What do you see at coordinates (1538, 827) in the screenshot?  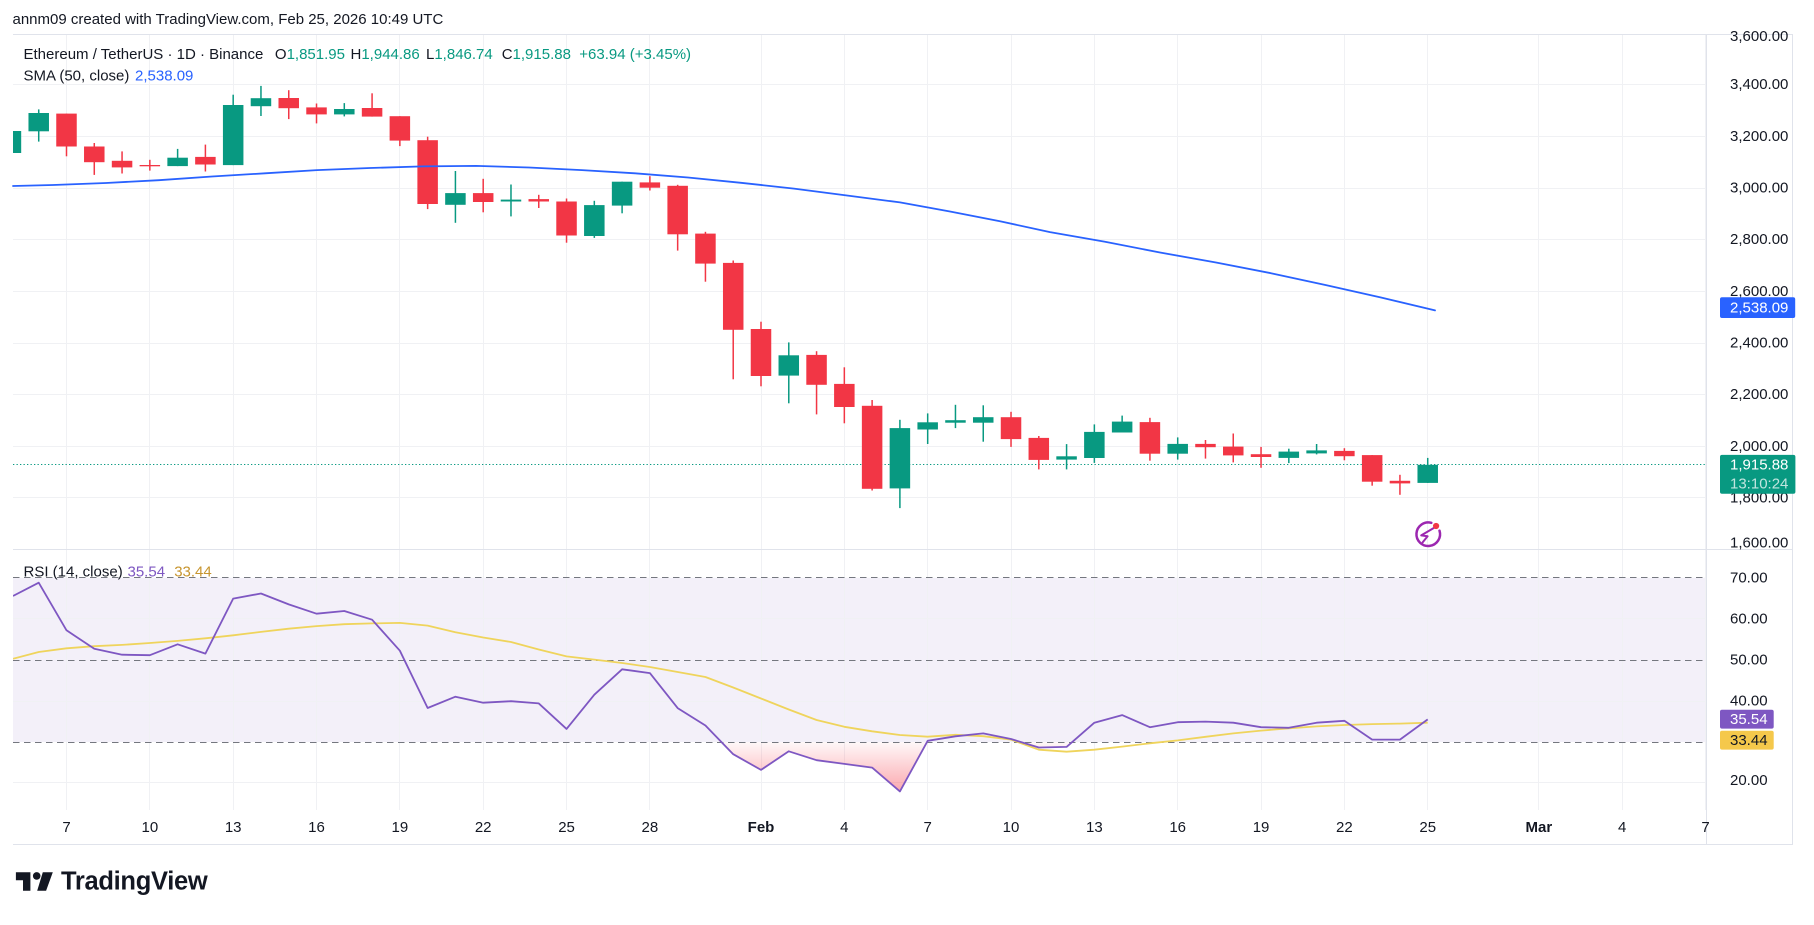 I see `svg-text: Mar` at bounding box center [1538, 827].